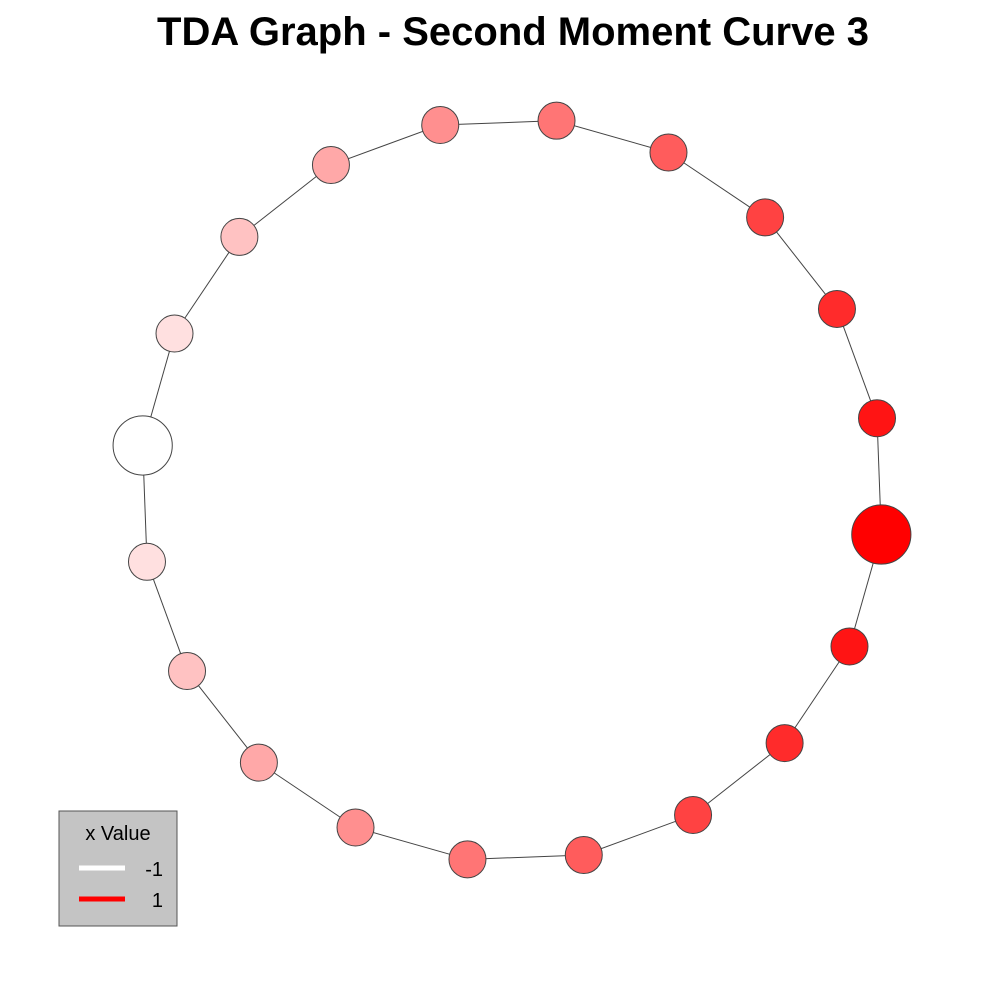  I want to click on legend-label-high: 1, so click(157, 901).